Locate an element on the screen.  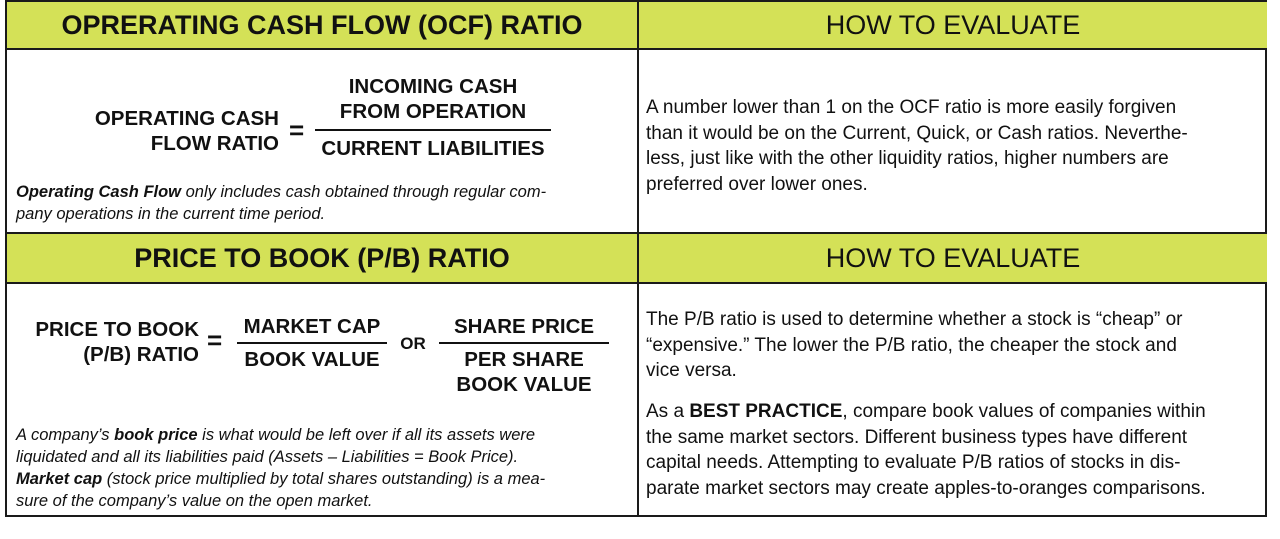
pb-label-line1: PRICE TO BOOK is located at coordinates (117, 329).